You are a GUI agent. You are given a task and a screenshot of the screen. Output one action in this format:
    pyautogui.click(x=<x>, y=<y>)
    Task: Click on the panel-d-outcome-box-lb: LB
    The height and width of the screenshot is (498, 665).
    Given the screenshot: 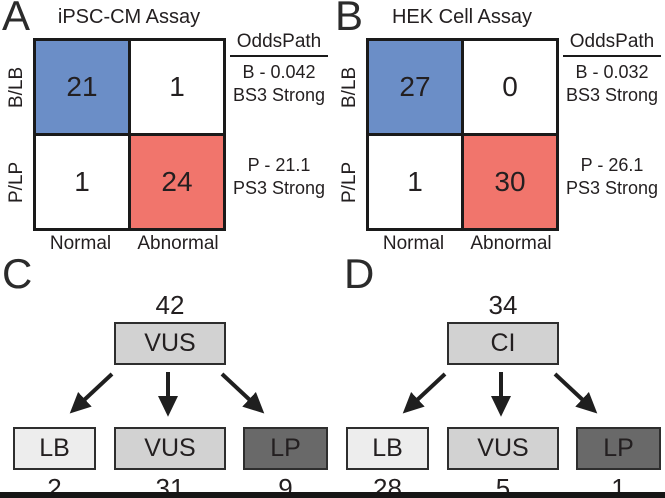 What is the action you would take?
    pyautogui.click(x=387, y=448)
    